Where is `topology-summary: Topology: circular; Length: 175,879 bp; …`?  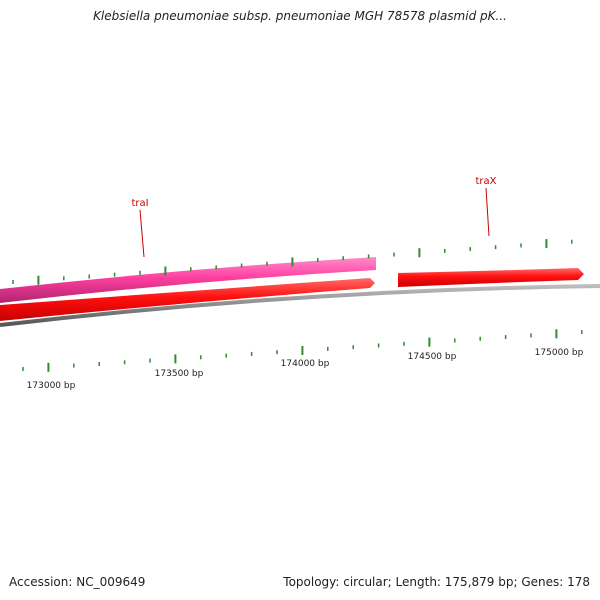
topology-summary: Topology: circular; Length: 175,879 bp; … is located at coordinates (436, 582).